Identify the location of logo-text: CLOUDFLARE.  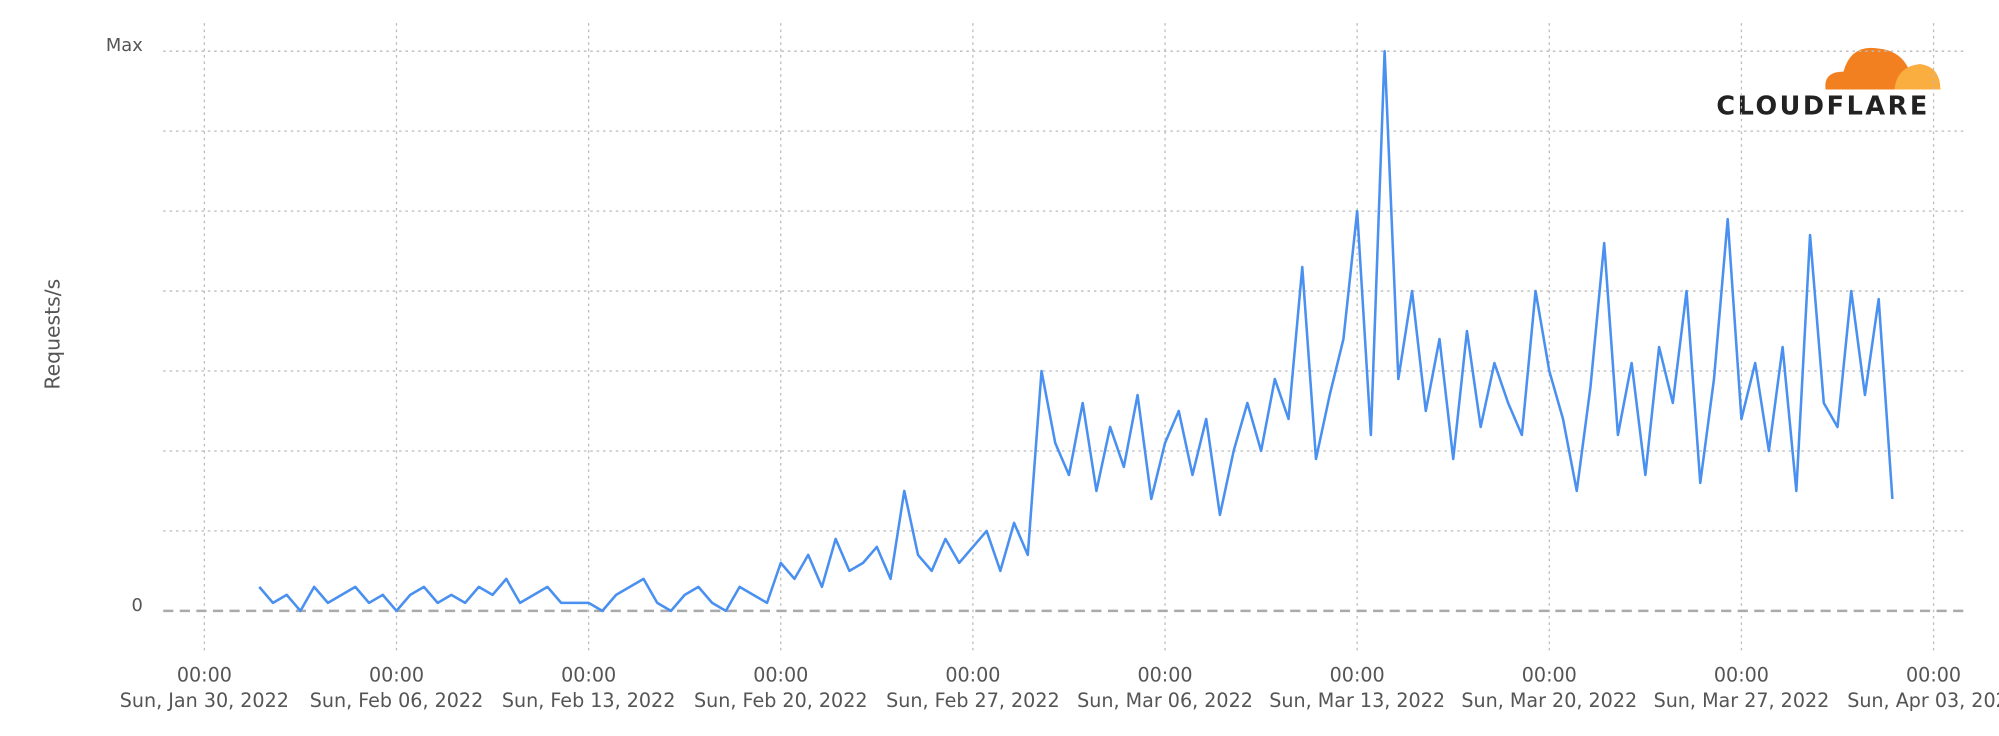
(1822, 106).